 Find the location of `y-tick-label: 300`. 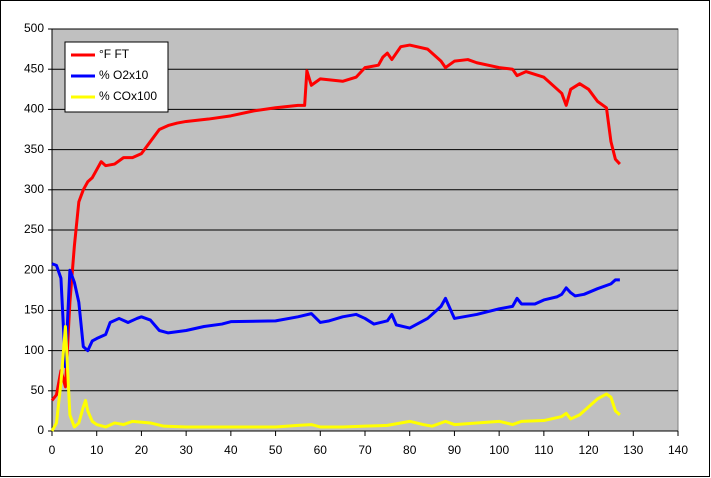

y-tick-label: 300 is located at coordinates (34, 189).